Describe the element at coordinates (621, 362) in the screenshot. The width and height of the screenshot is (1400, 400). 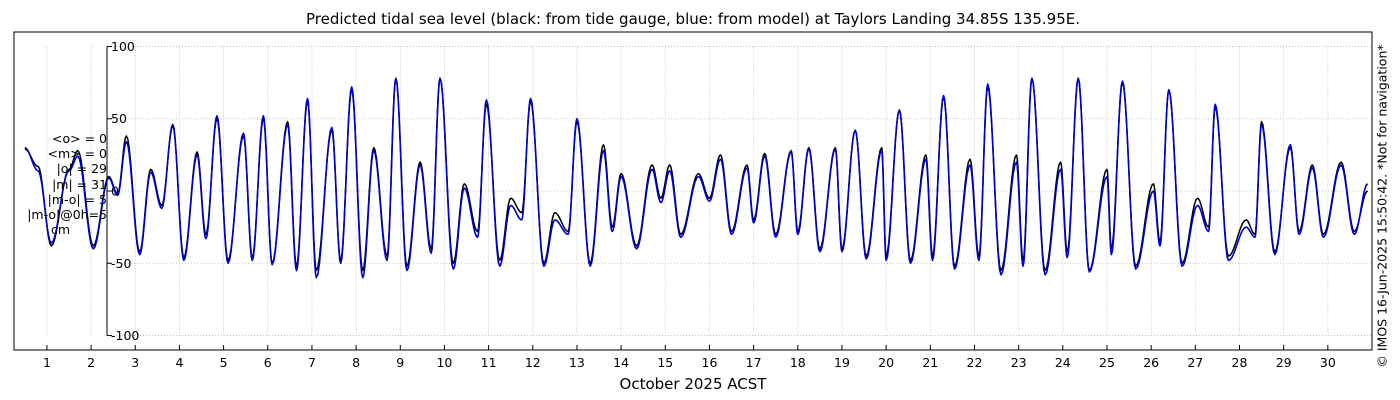
I see `x-tick-label: 14` at that location.